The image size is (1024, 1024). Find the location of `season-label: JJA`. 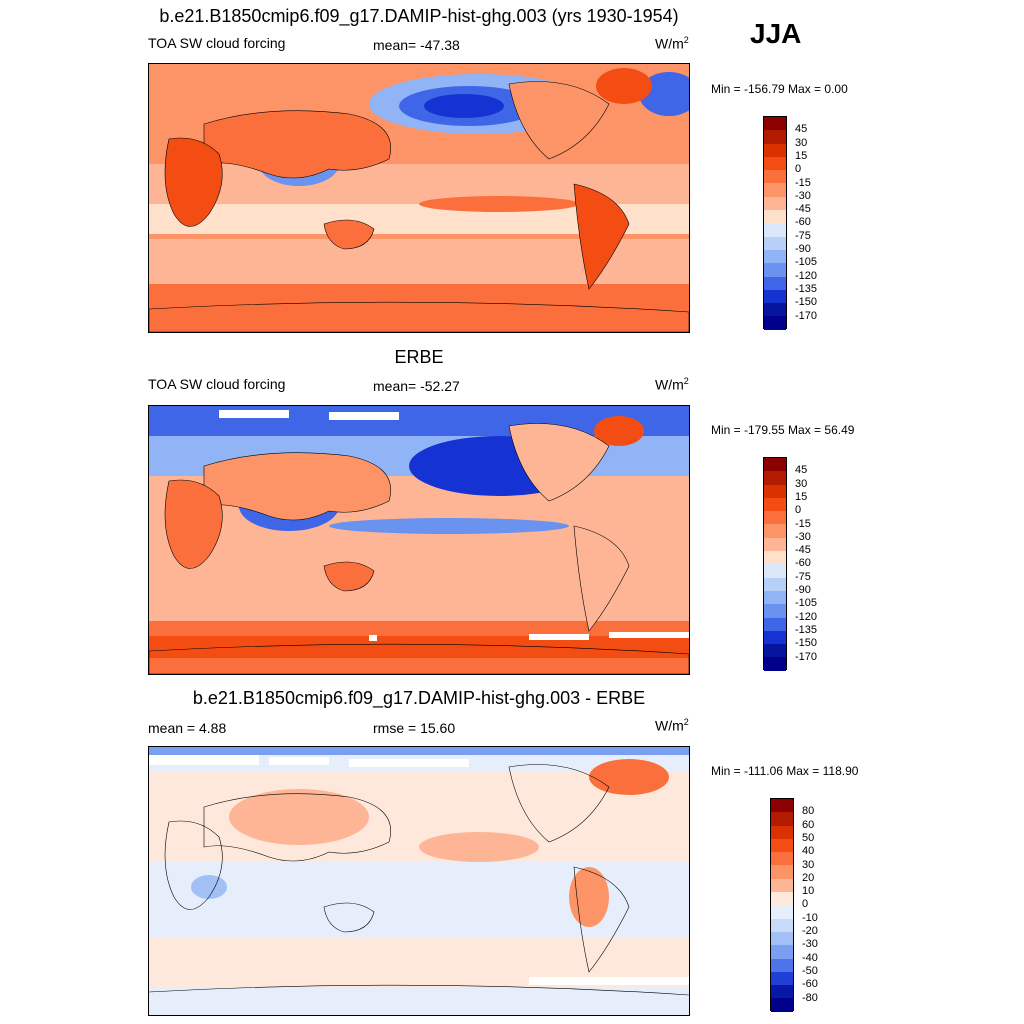

season-label: JJA is located at coordinates (776, 33).